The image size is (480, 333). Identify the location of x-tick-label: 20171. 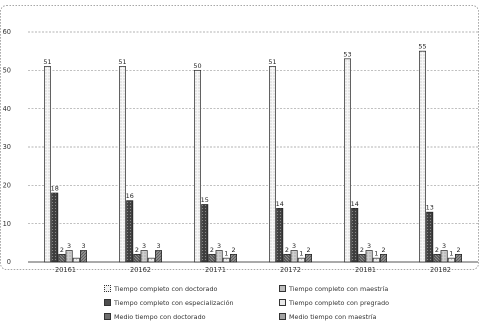
(215, 270).